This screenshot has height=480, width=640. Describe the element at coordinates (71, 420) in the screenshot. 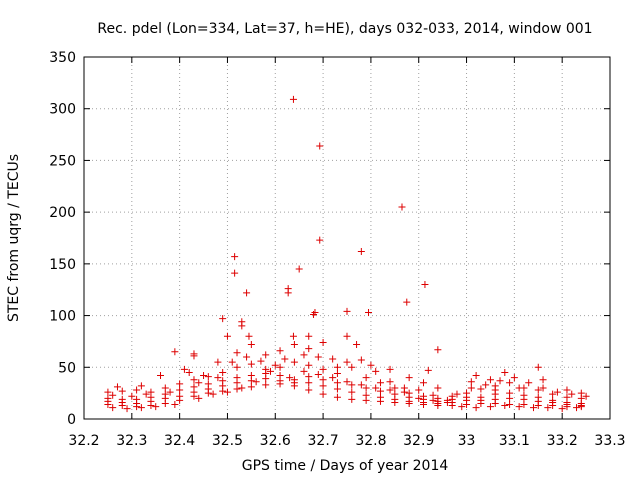

I see `y-tick-label: 0` at that location.